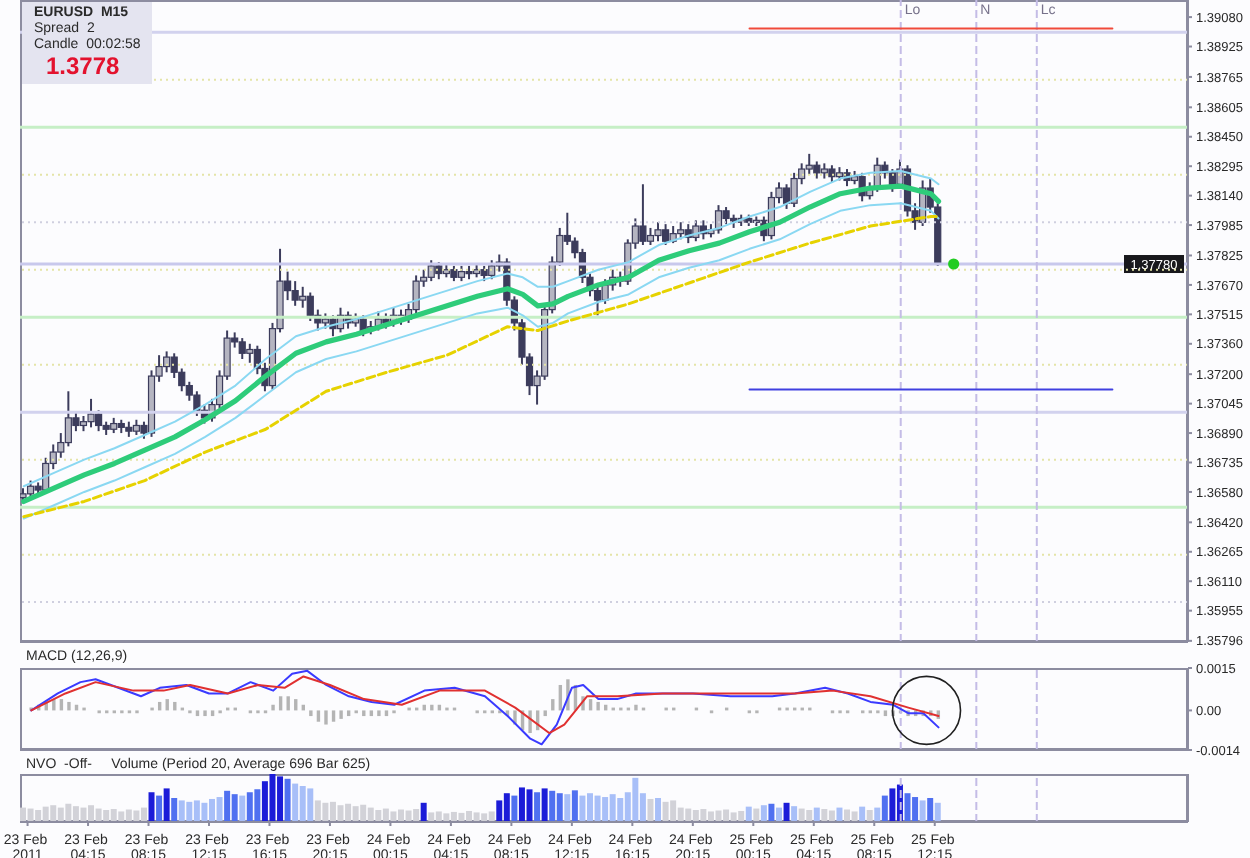 The width and height of the screenshot is (1250, 858). What do you see at coordinates (83, 66) in the screenshot?
I see `annotation: 1.3778` at bounding box center [83, 66].